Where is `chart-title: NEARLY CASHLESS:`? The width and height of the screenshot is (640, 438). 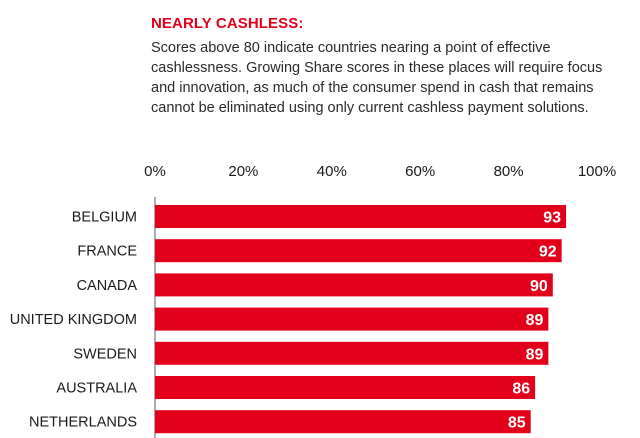 chart-title: NEARLY CASHLESS: is located at coordinates (227, 23).